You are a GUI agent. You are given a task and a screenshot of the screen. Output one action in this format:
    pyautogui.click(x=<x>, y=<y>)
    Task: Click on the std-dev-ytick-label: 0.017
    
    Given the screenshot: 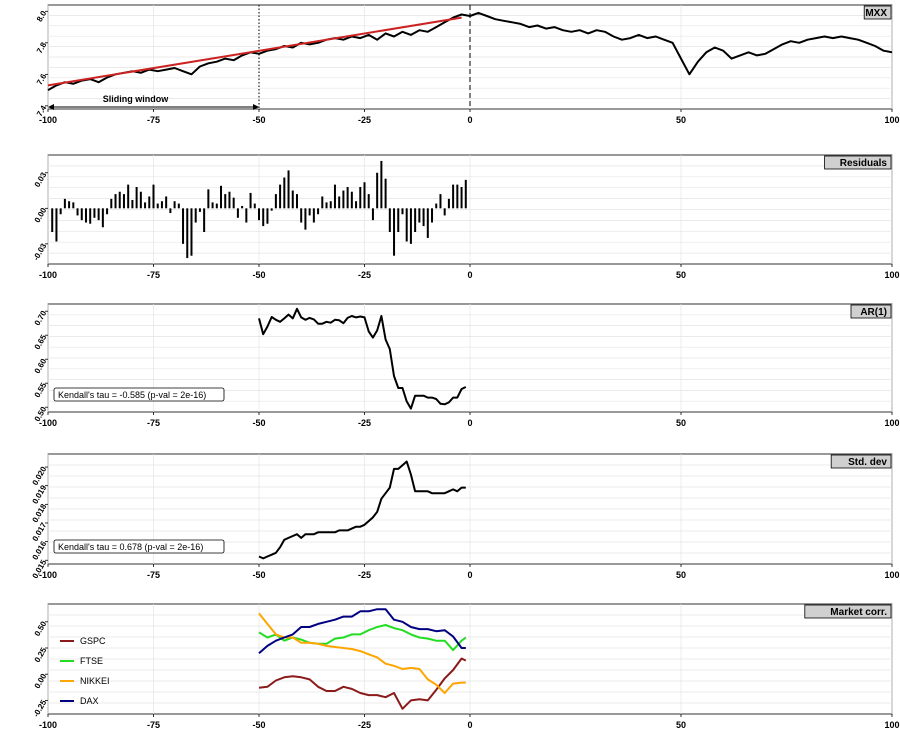 What is the action you would take?
    pyautogui.click(x=40, y=532)
    